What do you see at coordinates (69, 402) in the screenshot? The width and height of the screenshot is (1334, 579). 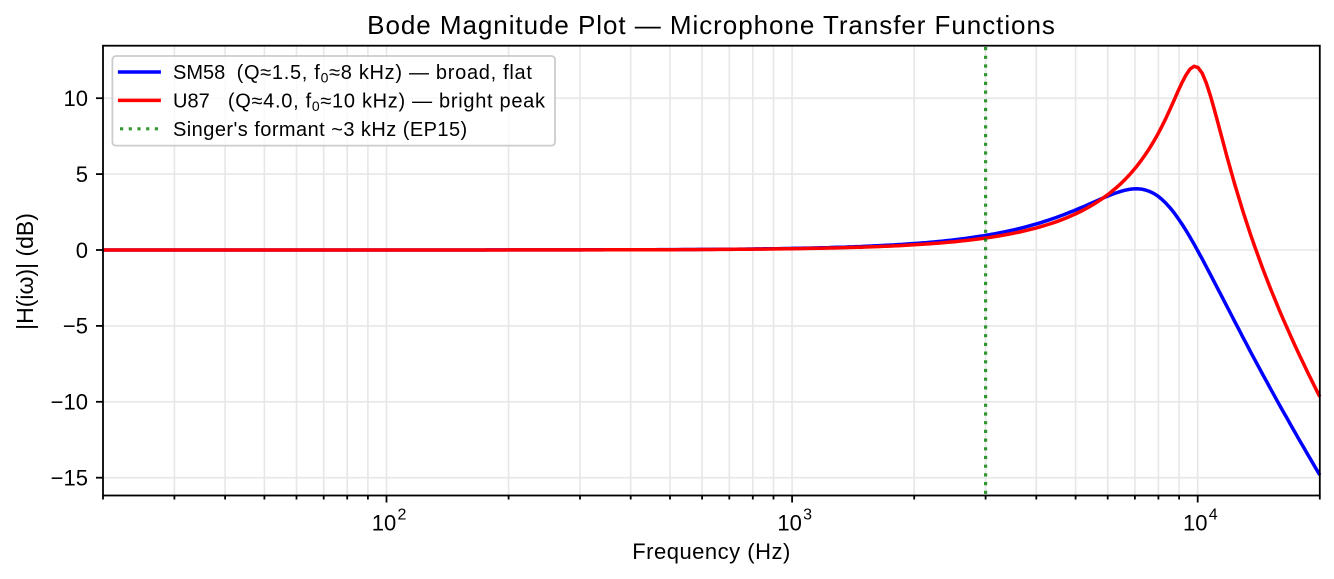 I see `svg-text: −10` at bounding box center [69, 402].